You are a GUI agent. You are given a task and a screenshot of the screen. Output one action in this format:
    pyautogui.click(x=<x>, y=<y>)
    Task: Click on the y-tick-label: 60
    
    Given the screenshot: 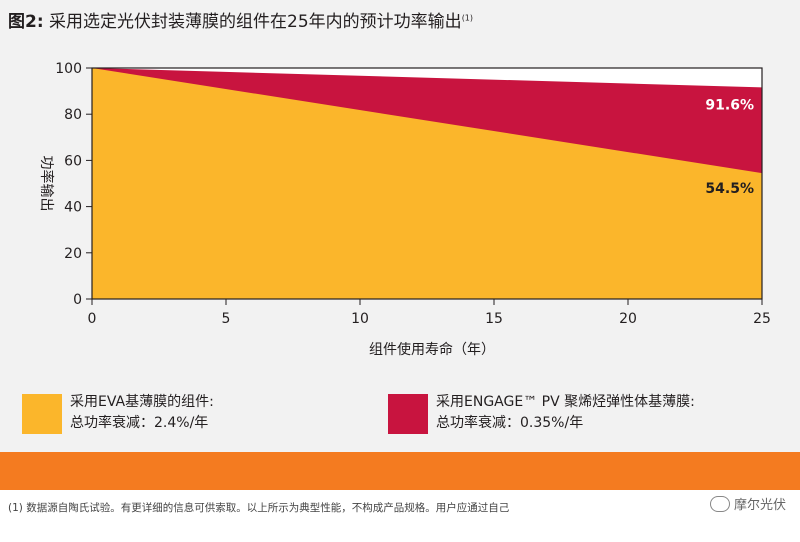 What is the action you would take?
    pyautogui.click(x=73, y=161)
    